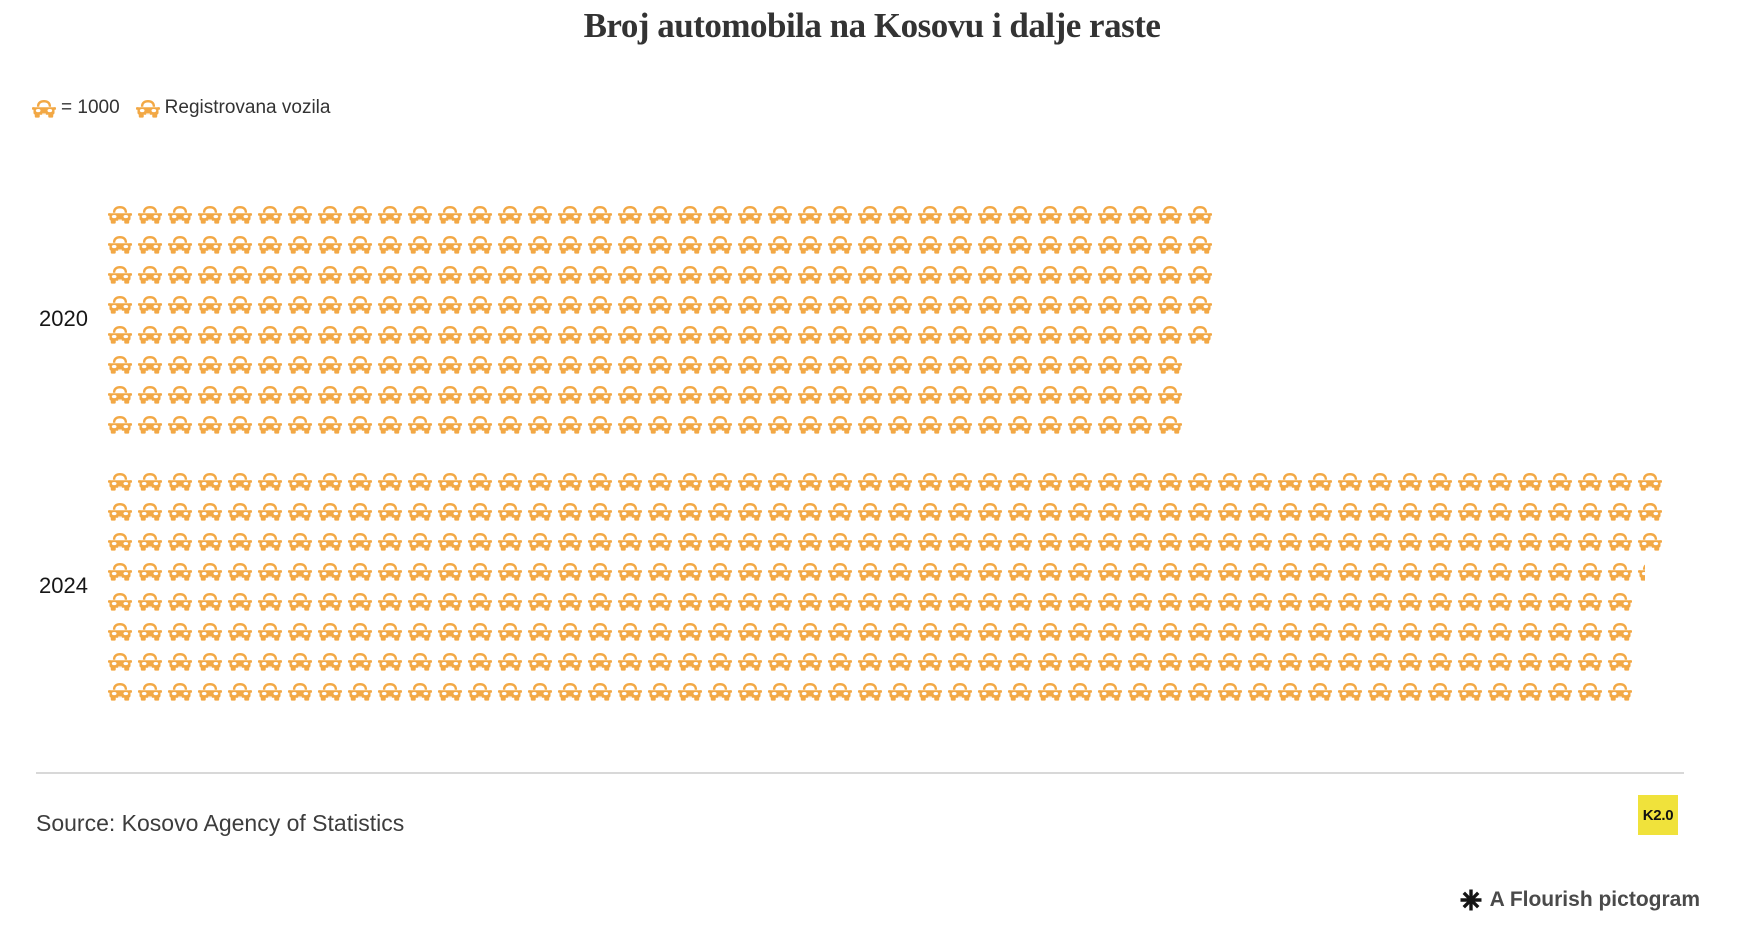 The height and width of the screenshot is (940, 1744). Describe the element at coordinates (1579, 900) in the screenshot. I see `flourish-credit-link: A Flourish pictogram` at that location.